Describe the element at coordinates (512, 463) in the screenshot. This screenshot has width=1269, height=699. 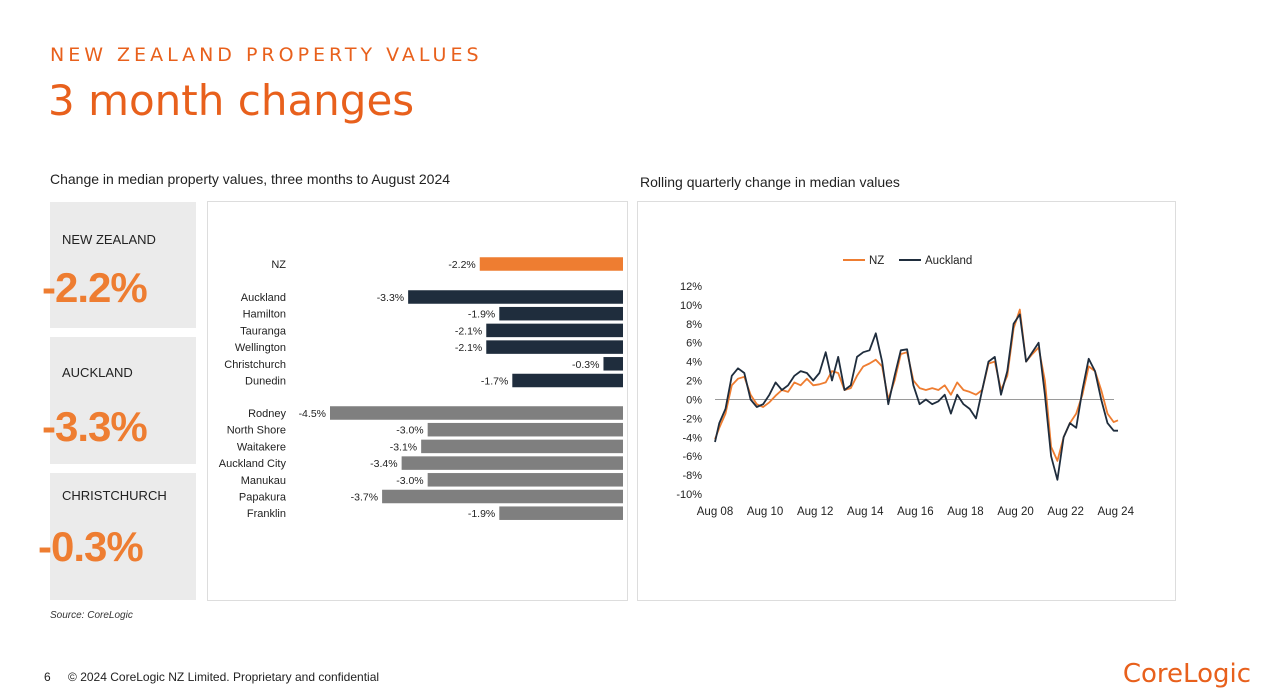
I see `bar-auckland-city` at that location.